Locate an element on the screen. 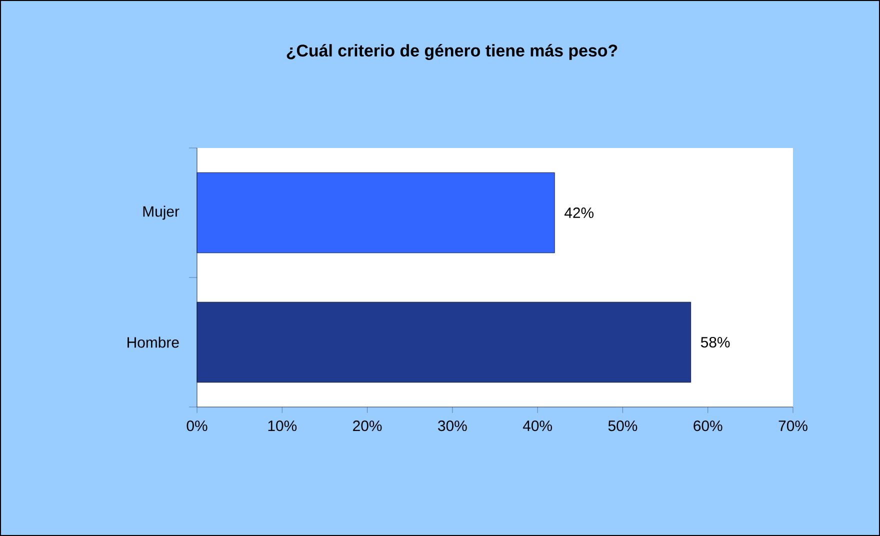  x-tick-label: 60% is located at coordinates (708, 426).